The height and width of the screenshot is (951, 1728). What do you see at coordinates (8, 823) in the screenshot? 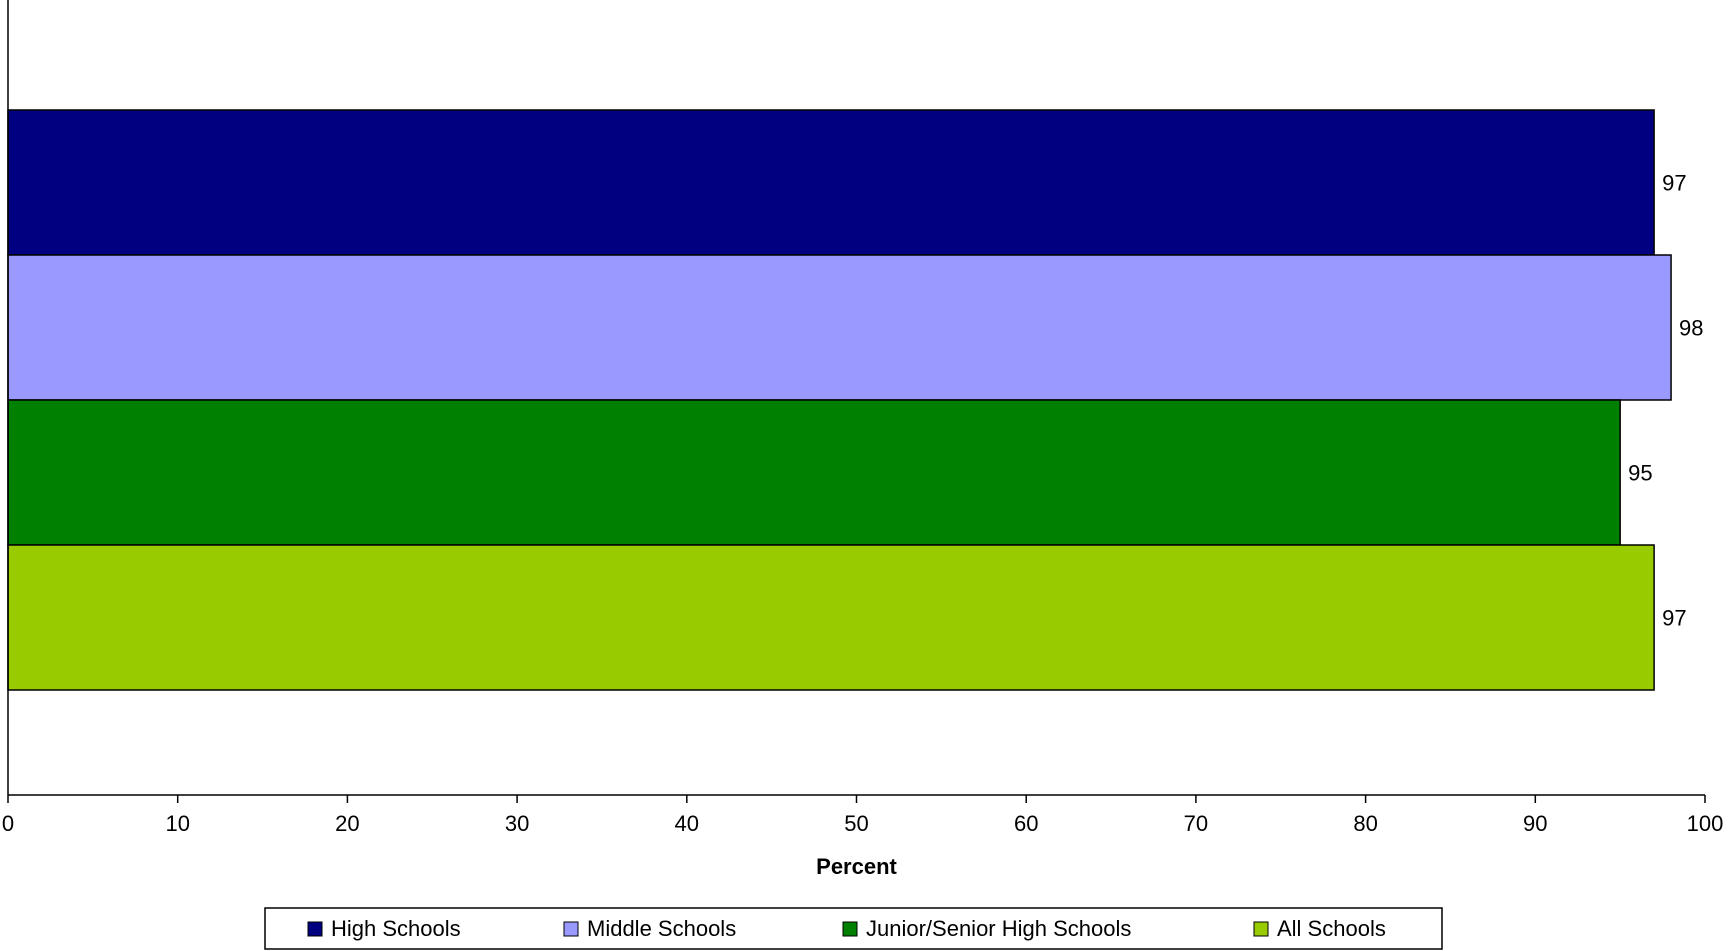
I see `x-tick-label-0: 0` at bounding box center [8, 823].